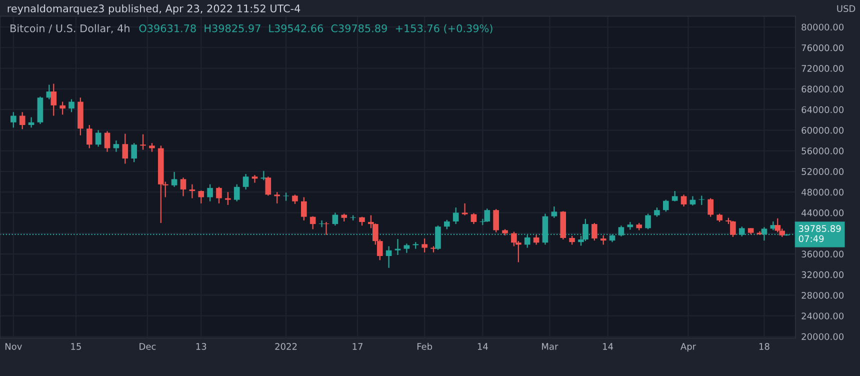 This screenshot has height=376, width=860. What do you see at coordinates (444, 29) in the screenshot?
I see `annotation: +153.76 (+0.39%)` at bounding box center [444, 29].